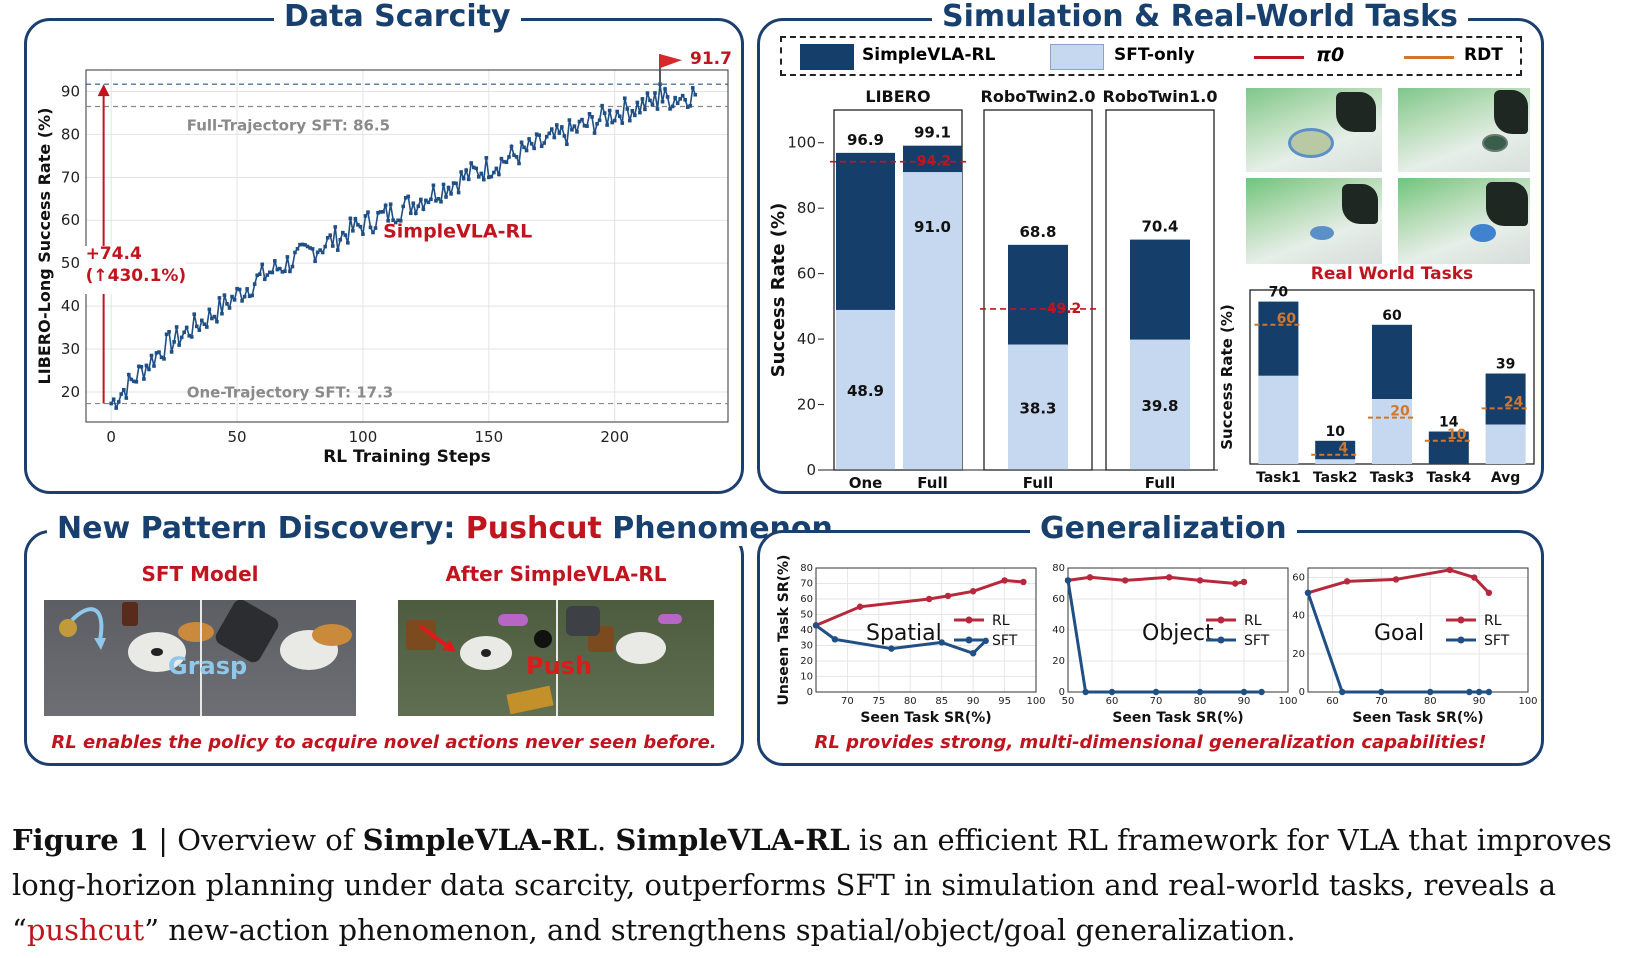  What do you see at coordinates (1287, 319) in the screenshot?
I see `rdt-value-label: 60` at bounding box center [1287, 319].